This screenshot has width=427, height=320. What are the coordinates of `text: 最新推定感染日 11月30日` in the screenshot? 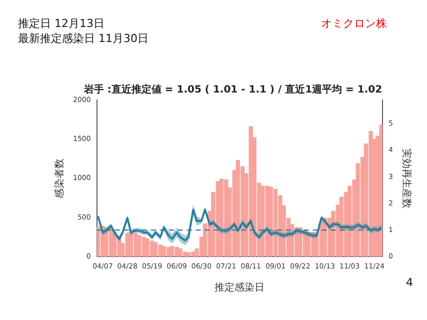 It's located at (83, 38).